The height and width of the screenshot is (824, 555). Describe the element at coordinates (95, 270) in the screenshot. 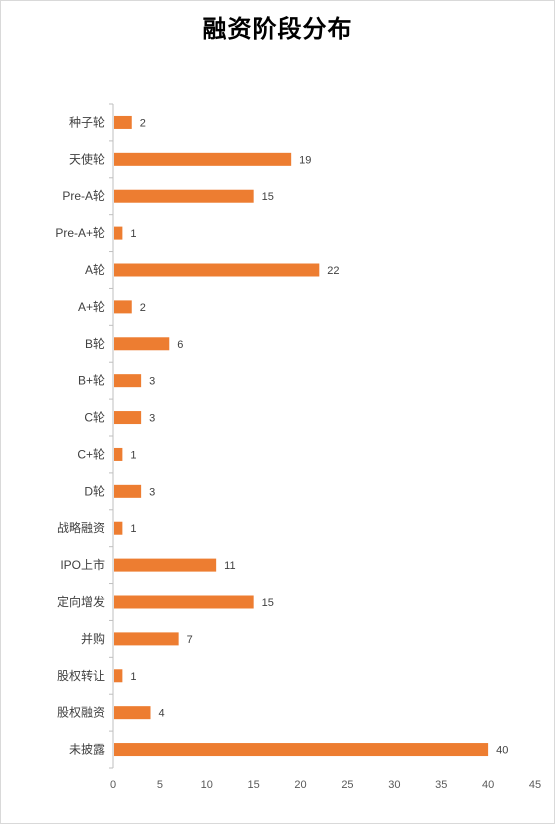

I see `category-label: A轮` at that location.